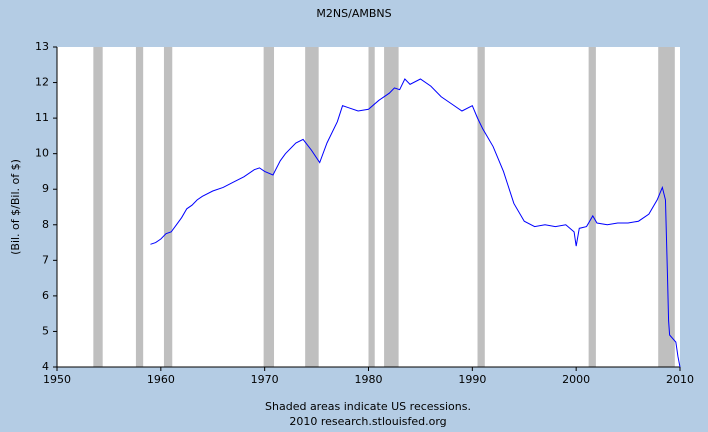 This screenshot has height=432, width=708. I want to click on x-tick-label: 2000, so click(576, 379).